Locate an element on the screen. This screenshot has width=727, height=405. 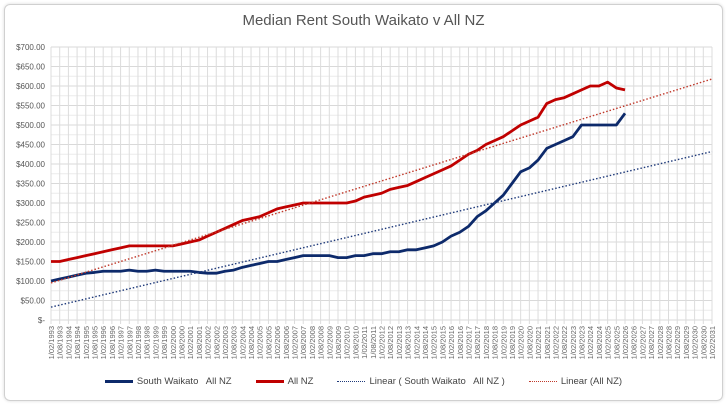
y-tick-label: $- is located at coordinates (41, 320).